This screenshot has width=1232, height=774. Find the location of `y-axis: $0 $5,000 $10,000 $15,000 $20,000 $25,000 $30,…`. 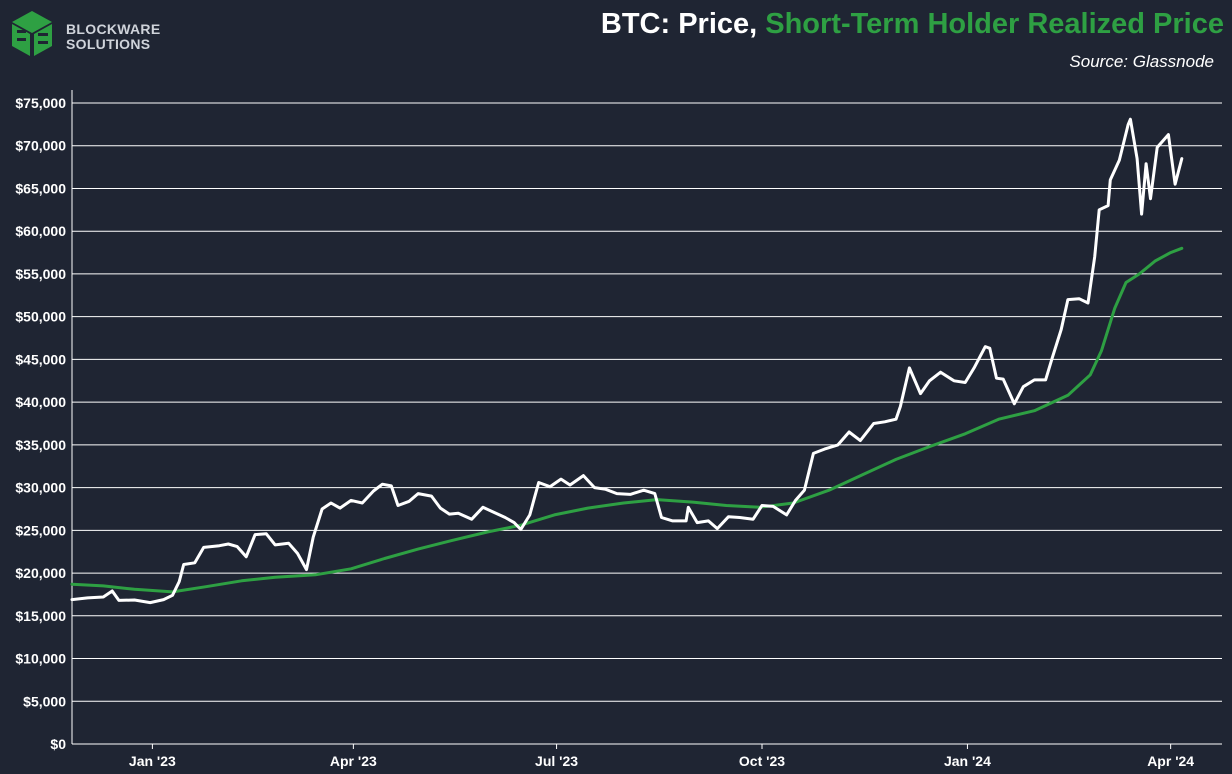

y-axis: $0 $5,000 $10,000 $15,000 $20,000 $25,000 $30,… is located at coordinates (44, 421).